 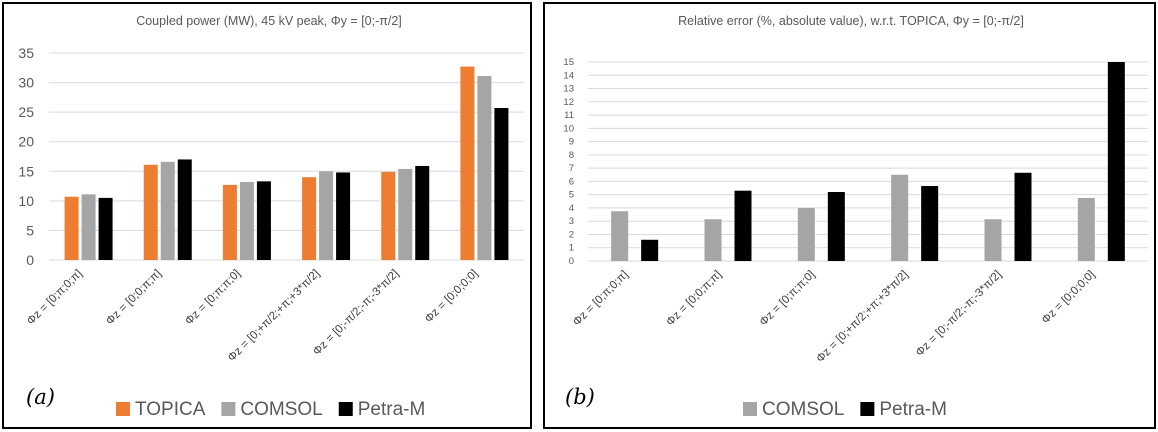 I want to click on y-tick-label: 8, so click(x=571, y=155).